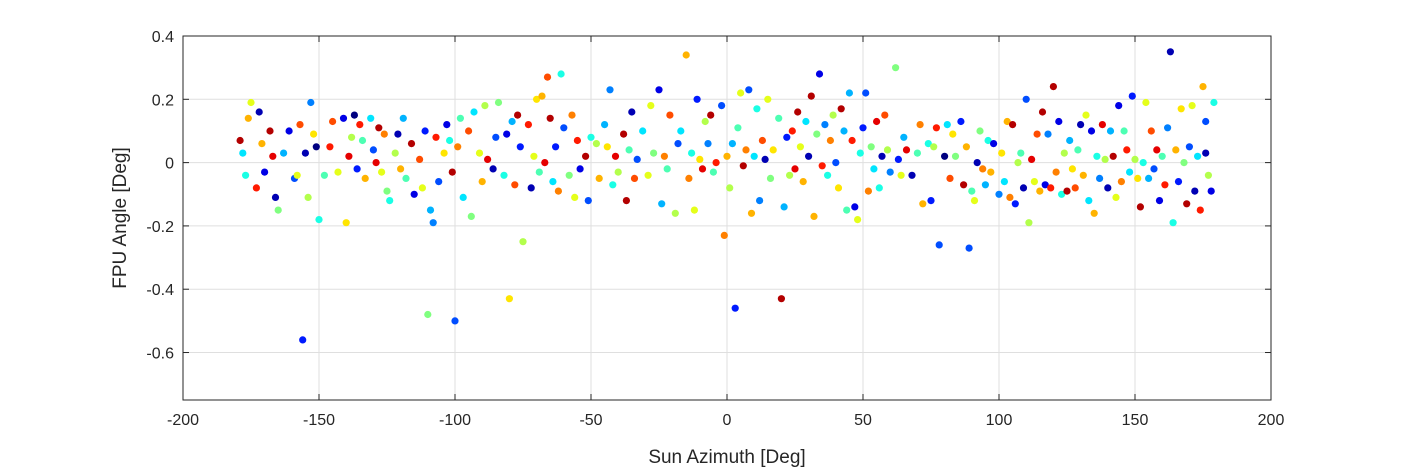 The width and height of the screenshot is (1406, 469). What do you see at coordinates (725, 420) in the screenshot?
I see `x-tick-labels: -200 -150 -100 -50 0 50 100 150 200` at bounding box center [725, 420].